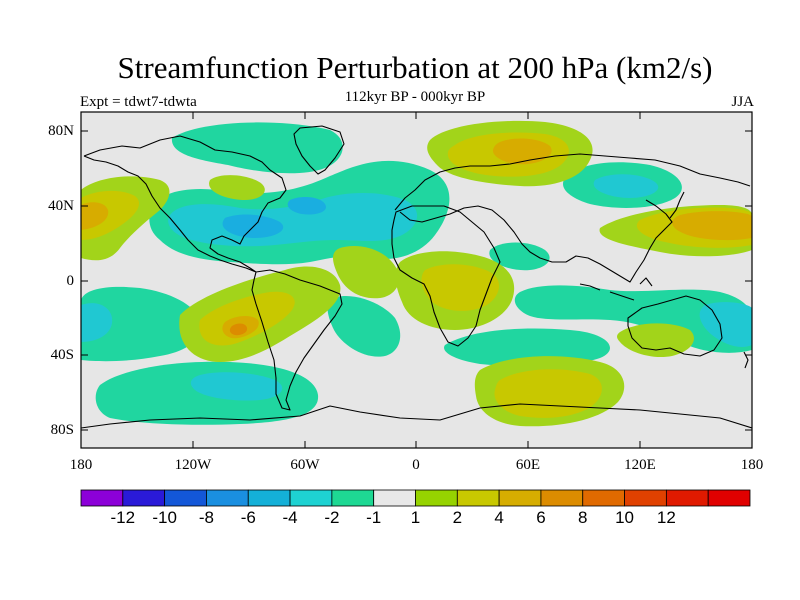 The height and width of the screenshot is (600, 800). Describe the element at coordinates (297, 340) in the screenshot. I see `coast-south-america` at that location.